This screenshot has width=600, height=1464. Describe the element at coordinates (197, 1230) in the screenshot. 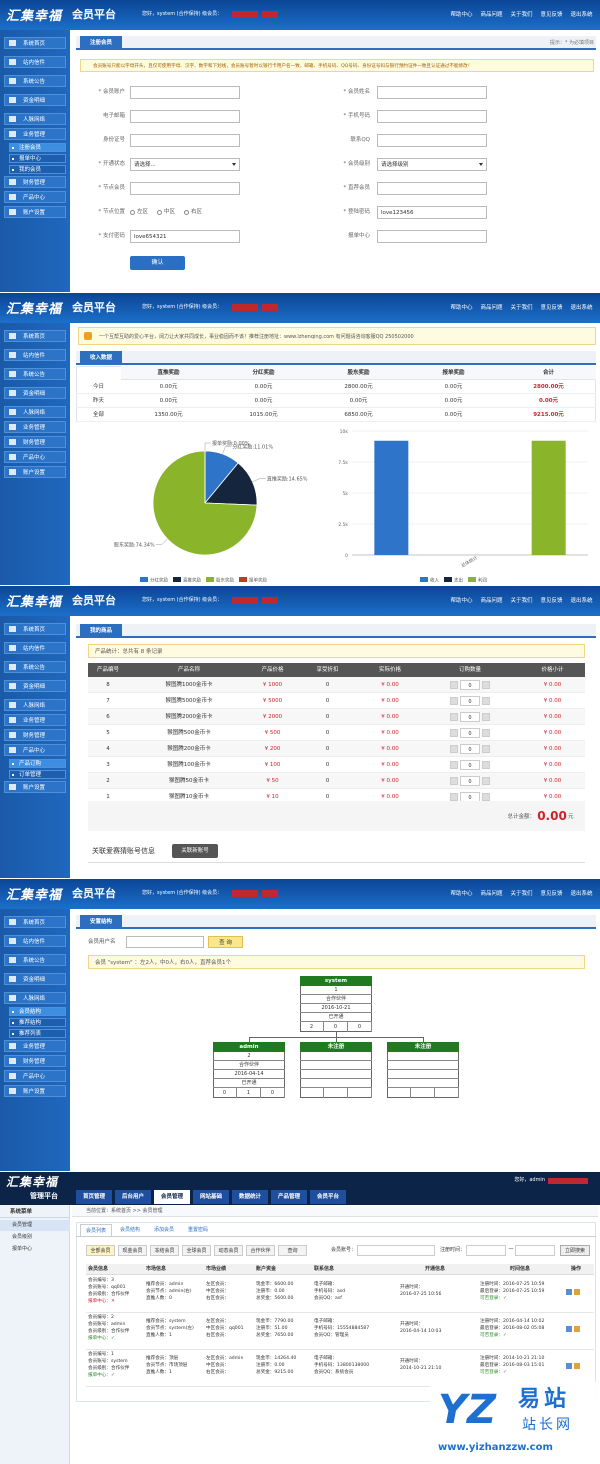

I see `tab: 重置密码` at that location.